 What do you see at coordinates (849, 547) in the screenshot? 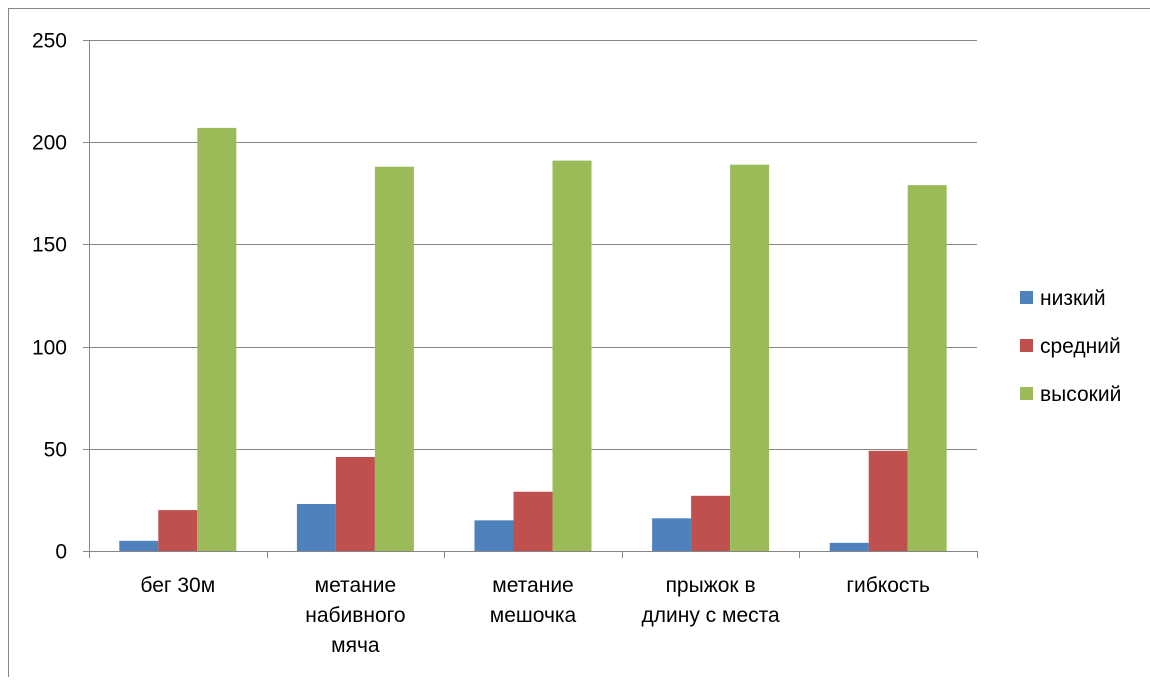
I see `bar-низкий-4` at bounding box center [849, 547].